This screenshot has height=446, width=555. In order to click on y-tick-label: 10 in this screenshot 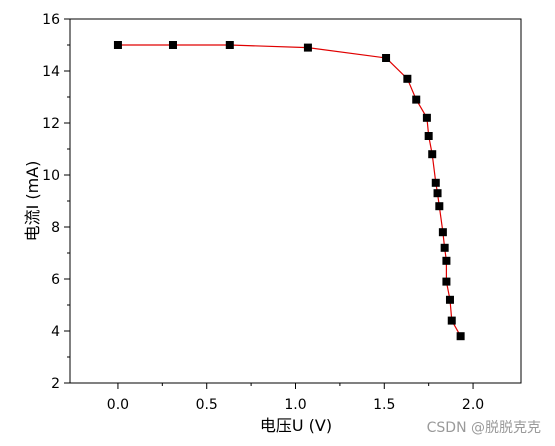, I will do `click(51, 176)`.